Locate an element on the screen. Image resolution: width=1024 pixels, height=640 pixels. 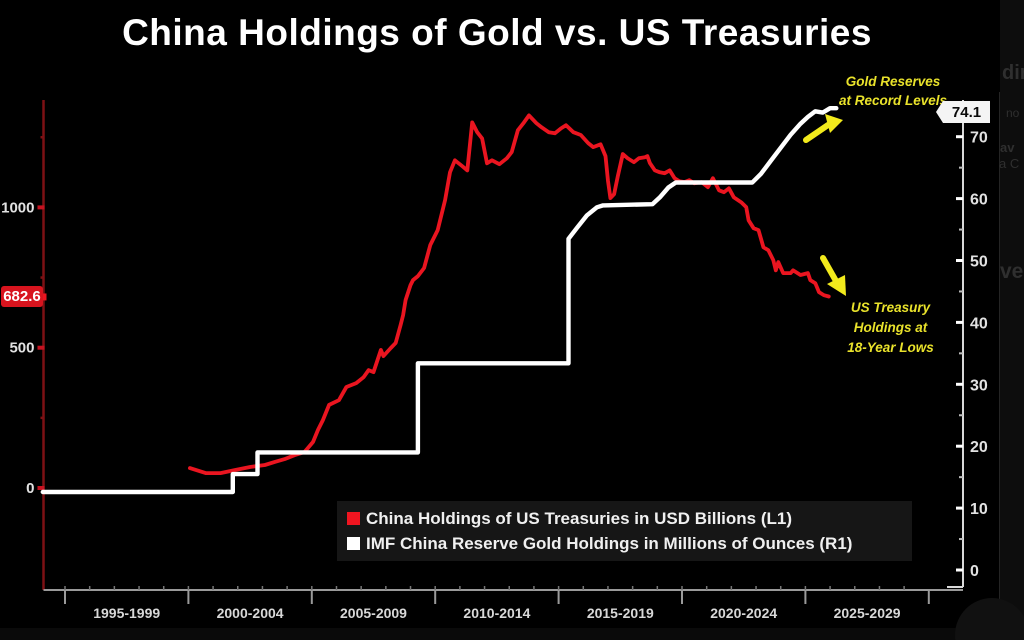
x-axis-period-label: 1995-1999 is located at coordinates (126, 613).